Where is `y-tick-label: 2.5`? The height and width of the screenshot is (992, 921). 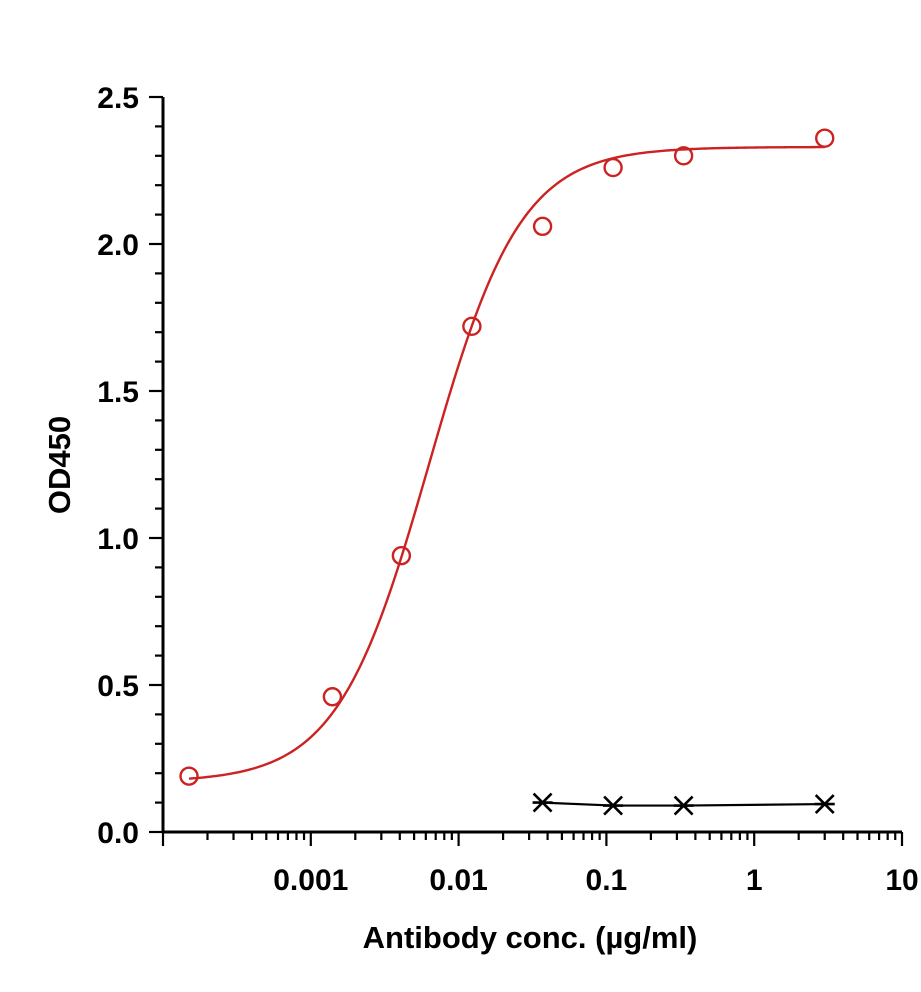 y-tick-label: 2.5 is located at coordinates (118, 98).